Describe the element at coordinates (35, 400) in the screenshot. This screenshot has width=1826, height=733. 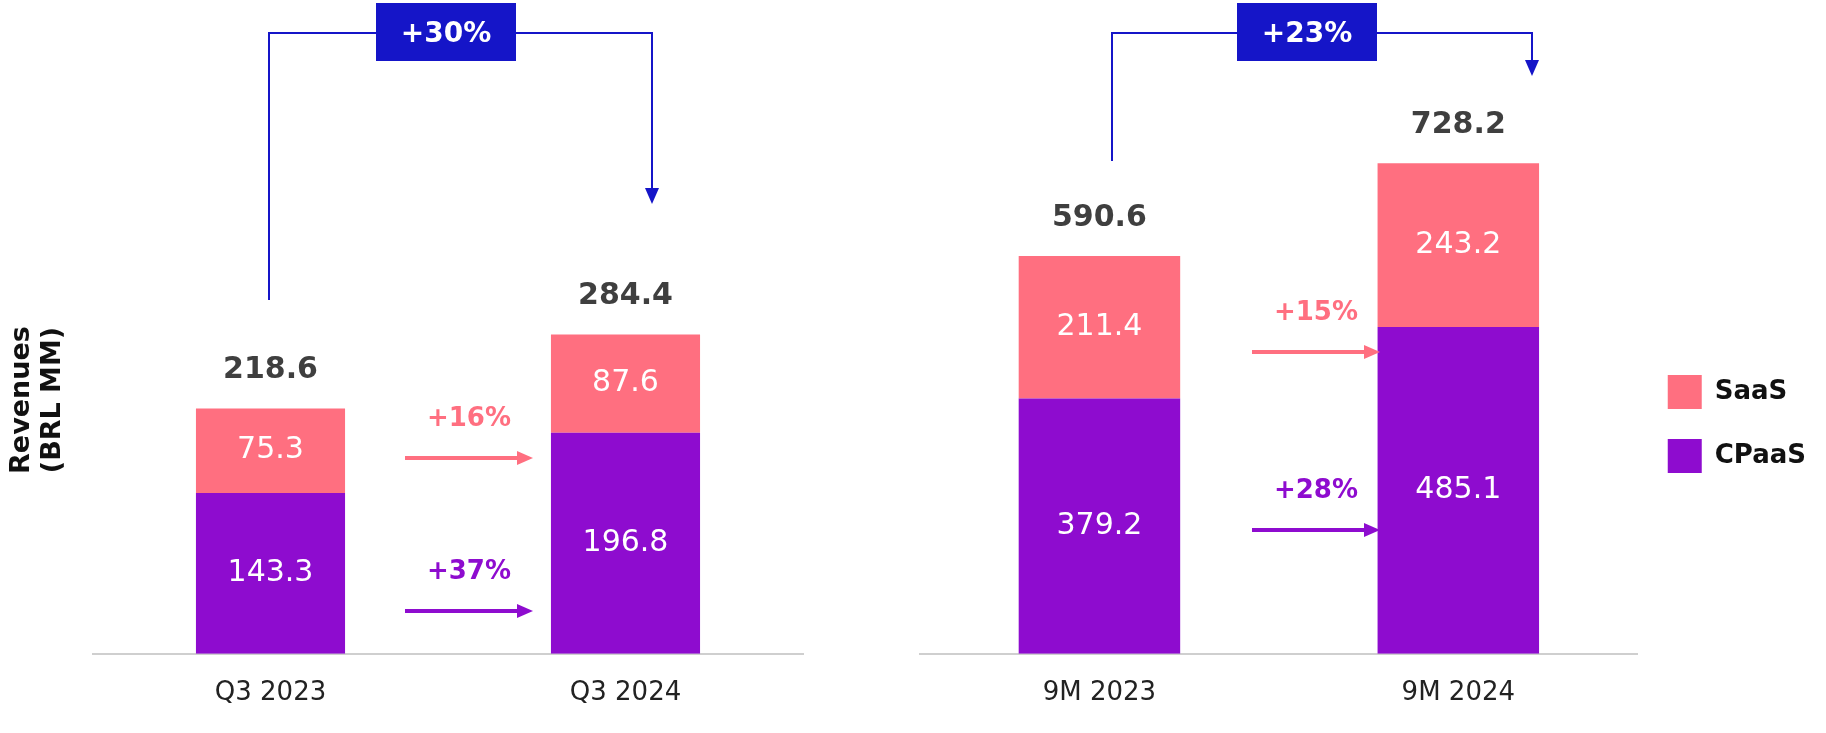
I see `y-axis-title: Revenues (BRL MM)` at that location.